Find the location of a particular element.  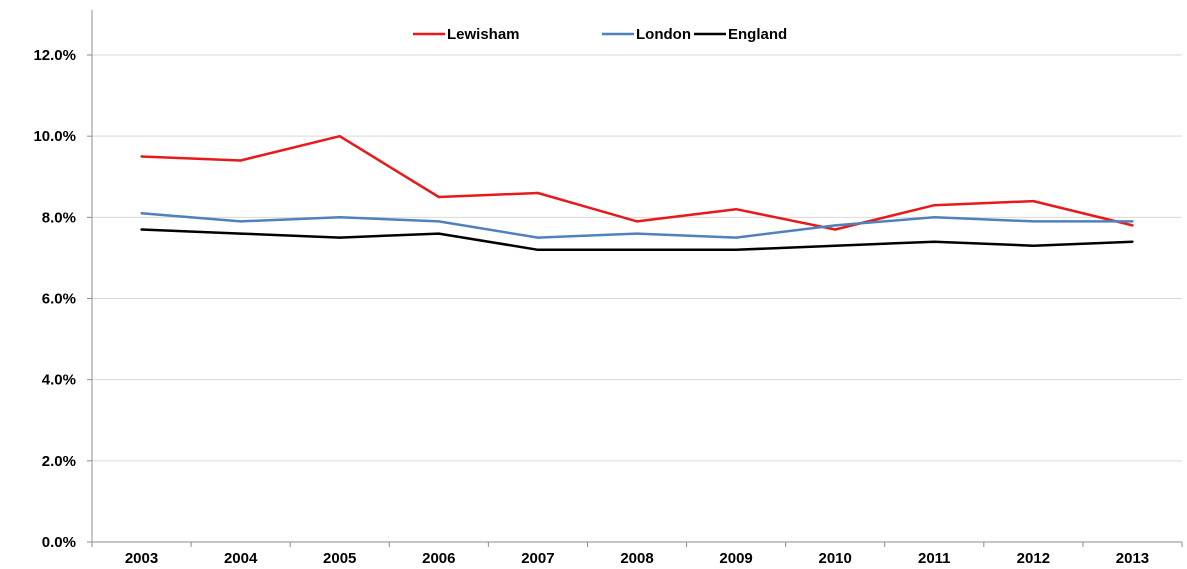

y-tick-label: 0.0% is located at coordinates (59, 542).